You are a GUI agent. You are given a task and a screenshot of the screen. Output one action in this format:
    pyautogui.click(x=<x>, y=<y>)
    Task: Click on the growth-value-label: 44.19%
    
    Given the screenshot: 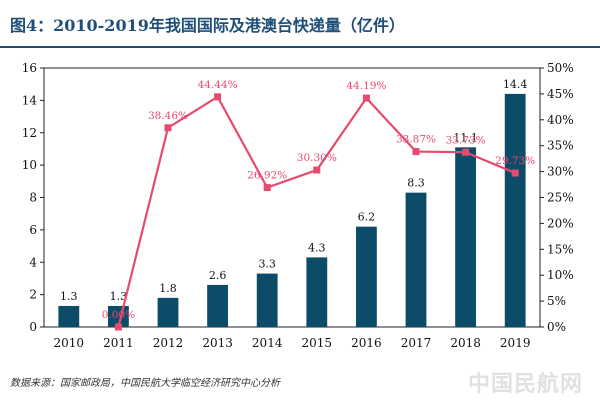 What is the action you would take?
    pyautogui.click(x=366, y=86)
    